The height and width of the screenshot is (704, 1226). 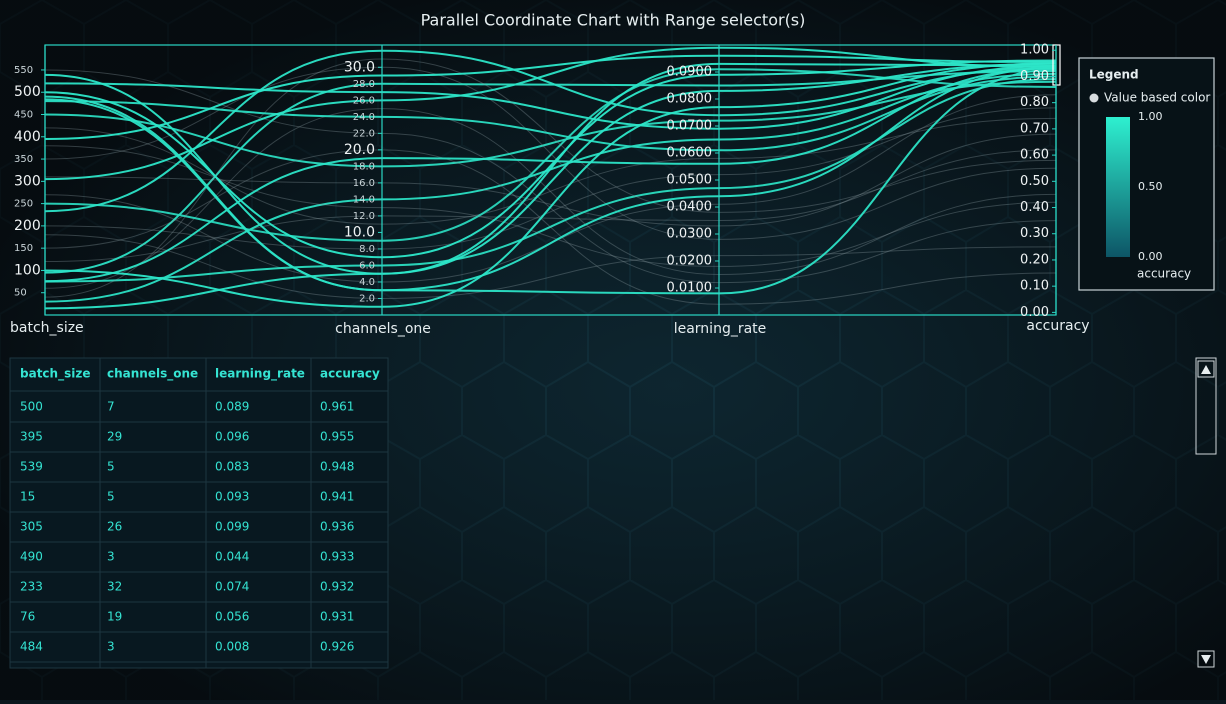 I want to click on table-header: batch_size, so click(x=55, y=374).